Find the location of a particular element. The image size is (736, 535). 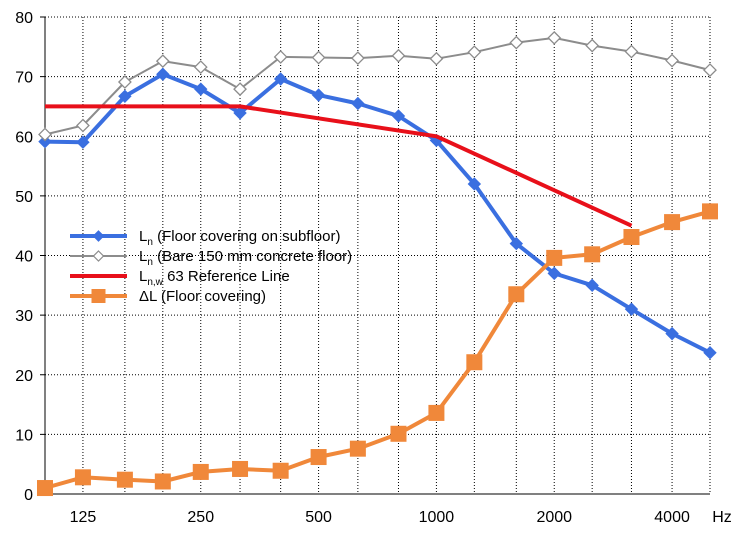

legend-entry-2: Ln (Bare 150 mm concrete floor) is located at coordinates (211, 258).